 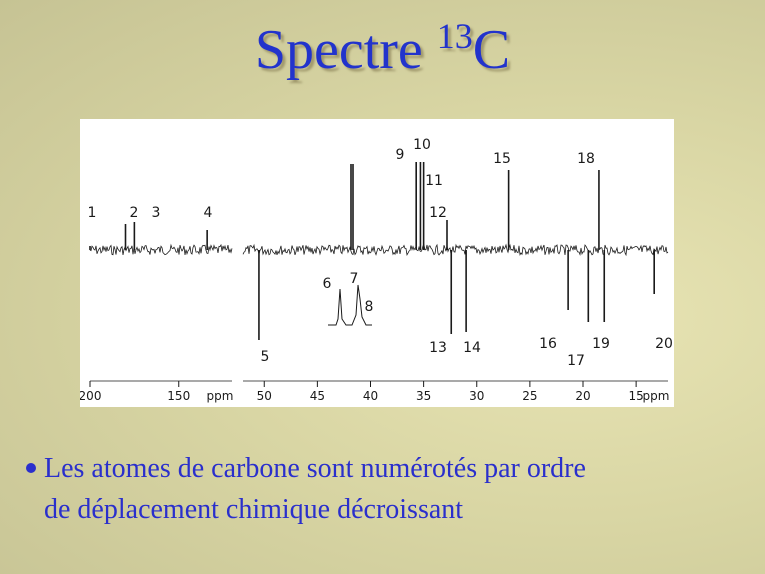 I want to click on peak-label: 9, so click(x=400, y=155).